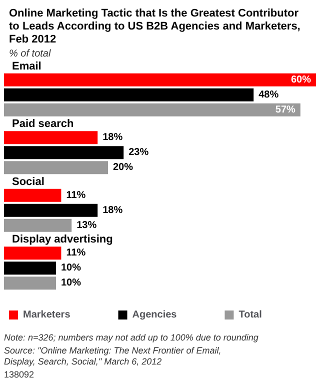 The image size is (324, 381). Describe the element at coordinates (114, 356) in the screenshot. I see `source-note: Source: "Online Marketing: The Next Frontier of Email, Display, Search, Social," March 6, 2012` at that location.